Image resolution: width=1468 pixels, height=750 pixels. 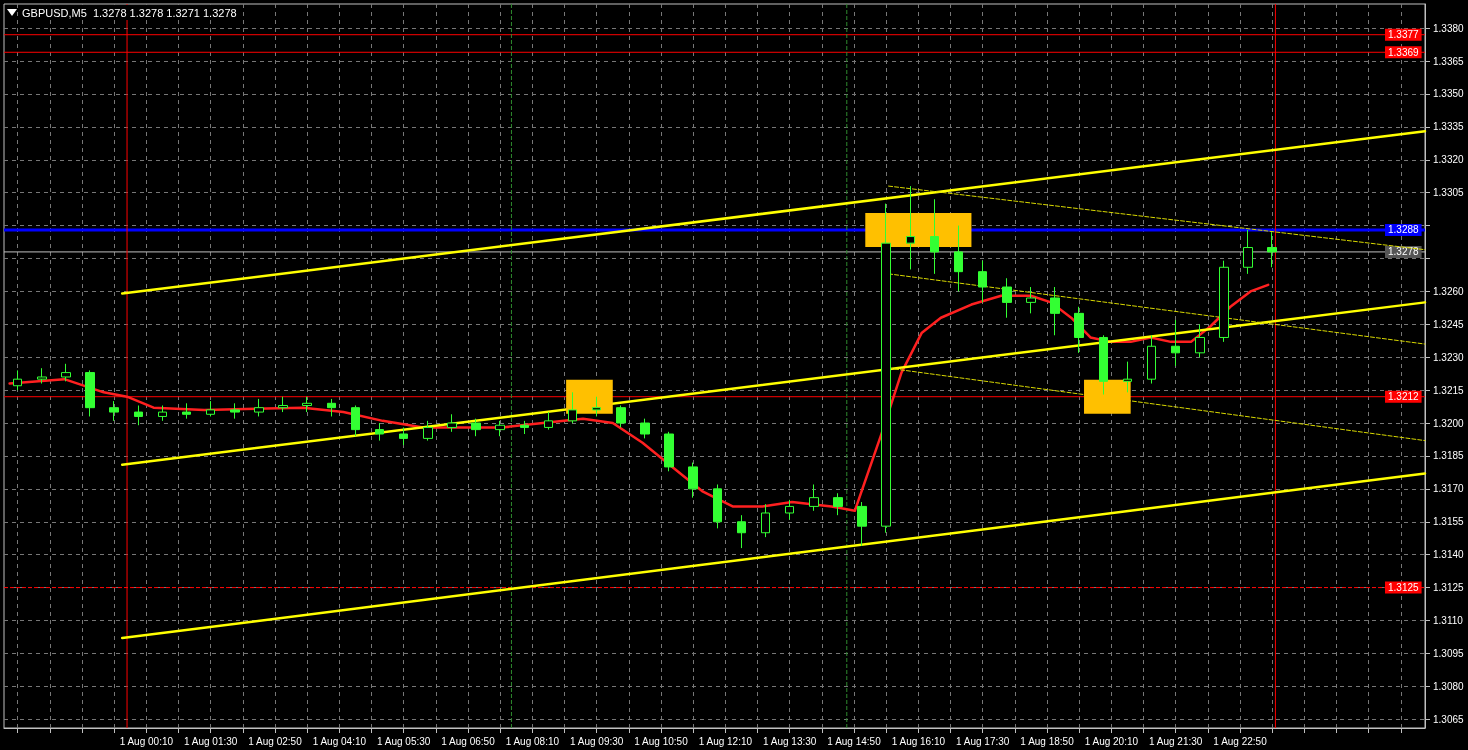 What do you see at coordinates (1449, 193) in the screenshot?
I see `y-tick-label: 1.3305` at bounding box center [1449, 193].